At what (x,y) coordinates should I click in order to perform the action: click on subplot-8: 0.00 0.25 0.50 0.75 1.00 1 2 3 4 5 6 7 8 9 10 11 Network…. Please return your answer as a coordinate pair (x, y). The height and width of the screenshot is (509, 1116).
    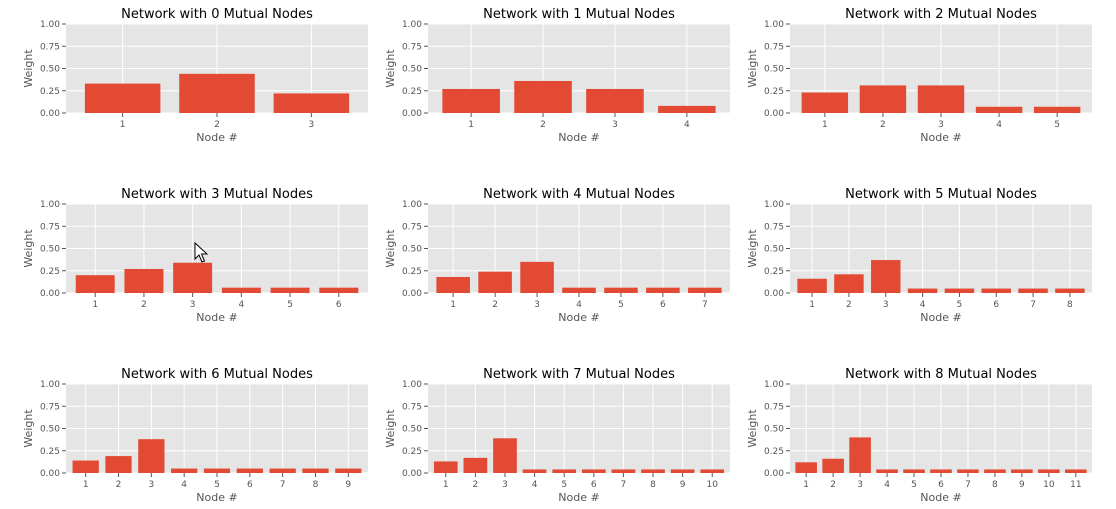
    Looking at the image, I should click on (919, 435).